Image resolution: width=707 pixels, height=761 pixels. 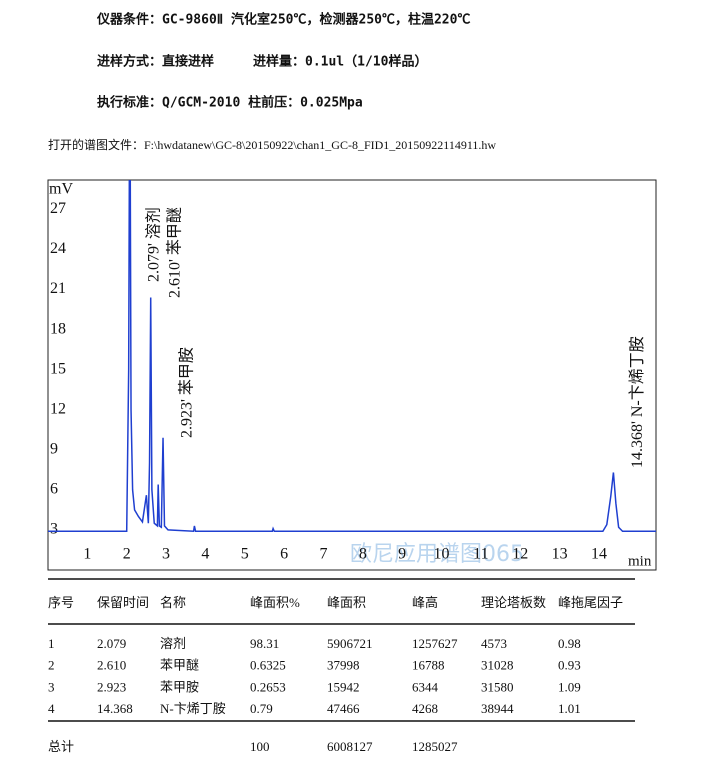 I want to click on column-header: 峰面积%, so click(x=275, y=602).